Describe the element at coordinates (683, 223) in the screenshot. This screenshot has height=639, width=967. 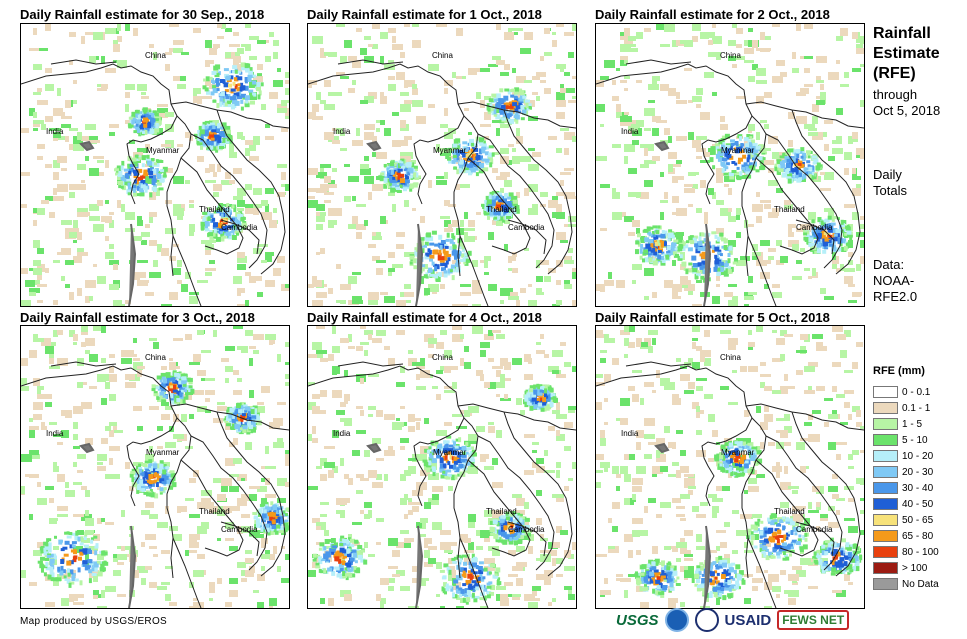
I see `no-data-area` at that location.